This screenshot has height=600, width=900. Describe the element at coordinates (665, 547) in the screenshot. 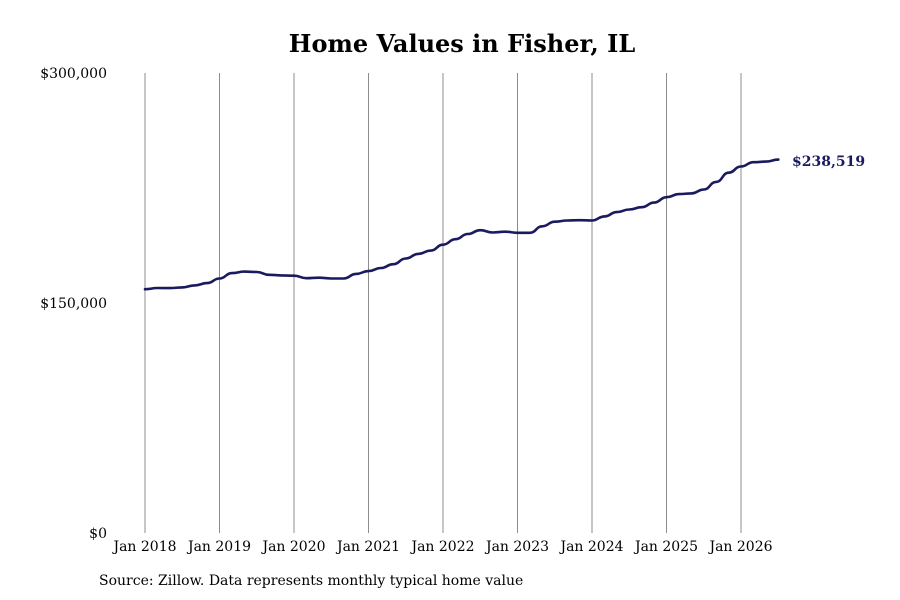

I see `x-tick-label: Jan 2025` at that location.